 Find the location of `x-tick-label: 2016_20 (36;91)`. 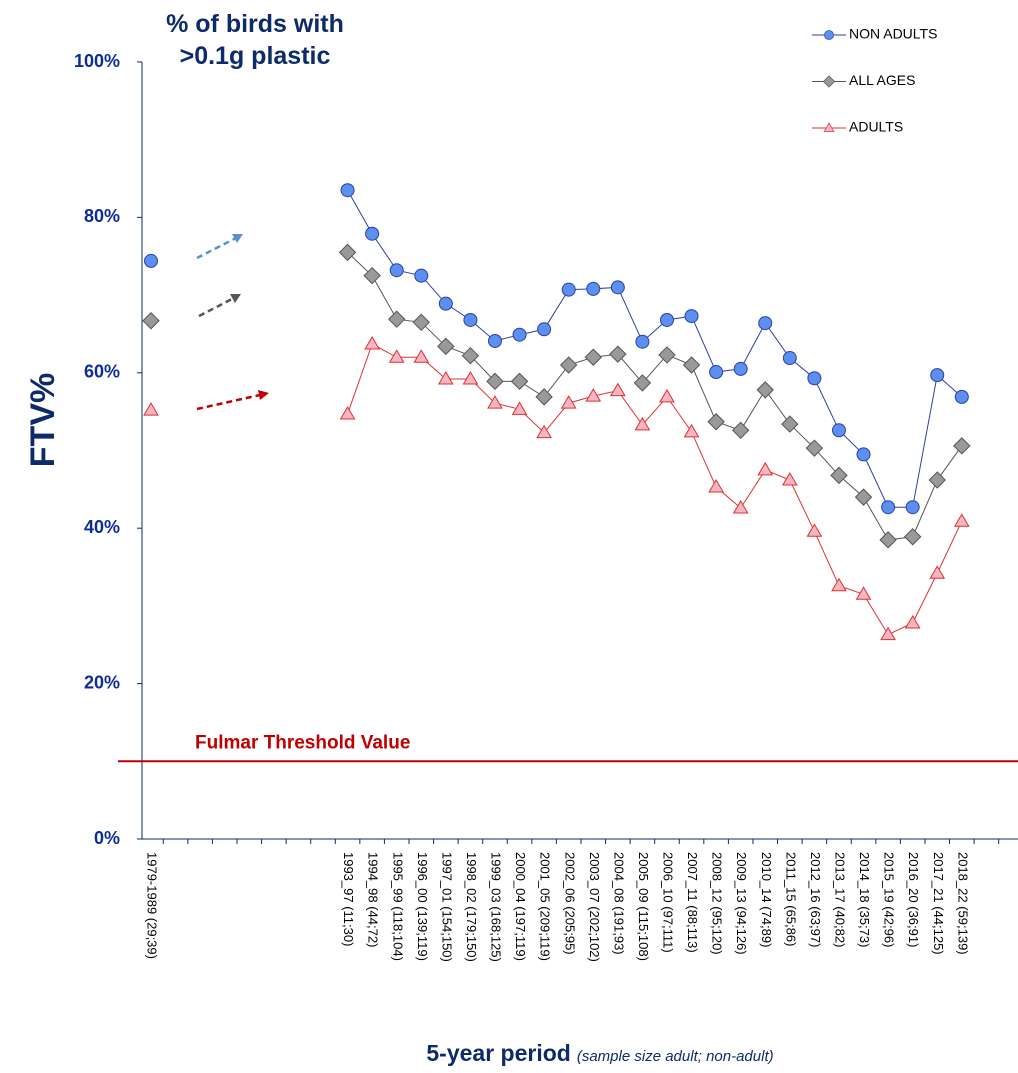

x-tick-label: 2016_20 (36;91) is located at coordinates (913, 899).